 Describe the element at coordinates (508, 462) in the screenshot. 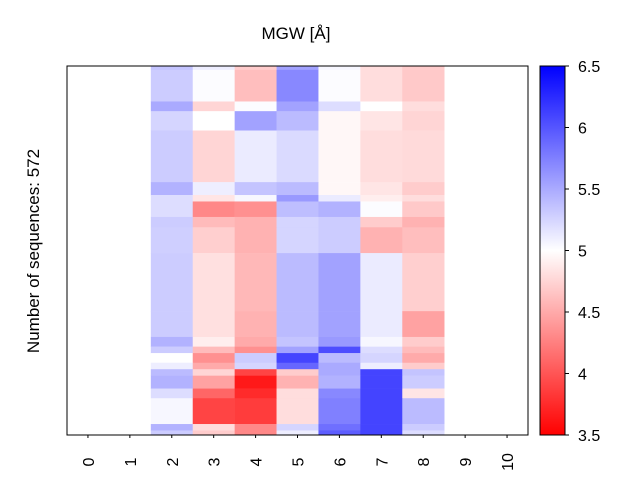

I see `x-tick-label: 10` at that location.